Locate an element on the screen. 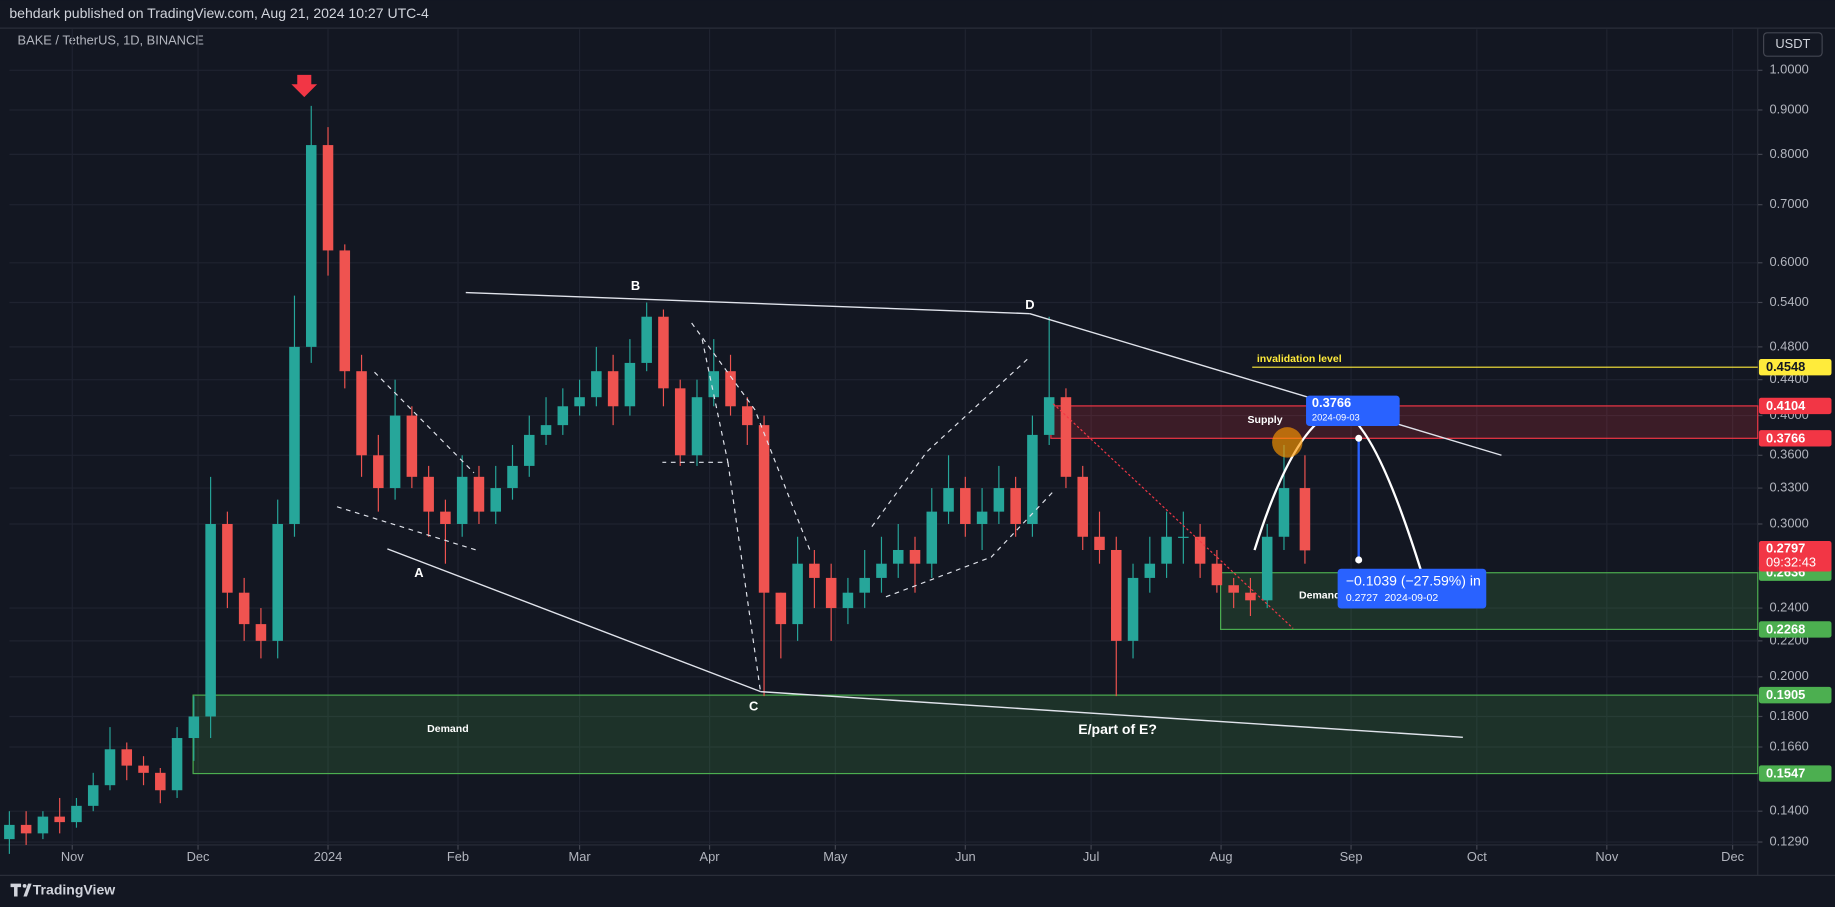 The width and height of the screenshot is (1835, 907). x-tick-label: Nov is located at coordinates (72, 856).